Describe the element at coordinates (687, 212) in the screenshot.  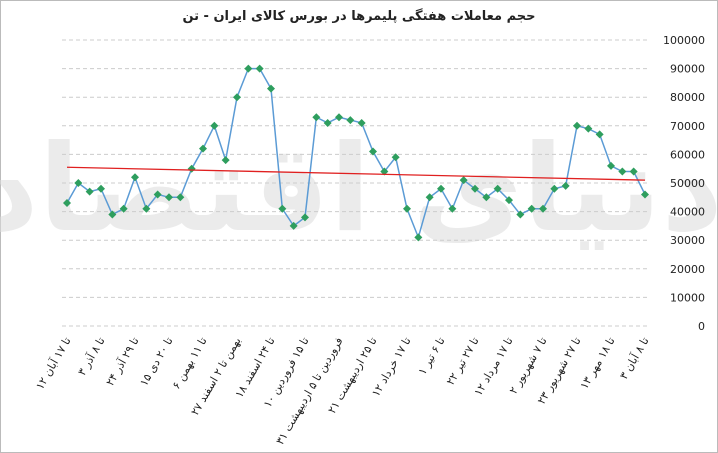
I see `y-tick-label: 40000` at that location.